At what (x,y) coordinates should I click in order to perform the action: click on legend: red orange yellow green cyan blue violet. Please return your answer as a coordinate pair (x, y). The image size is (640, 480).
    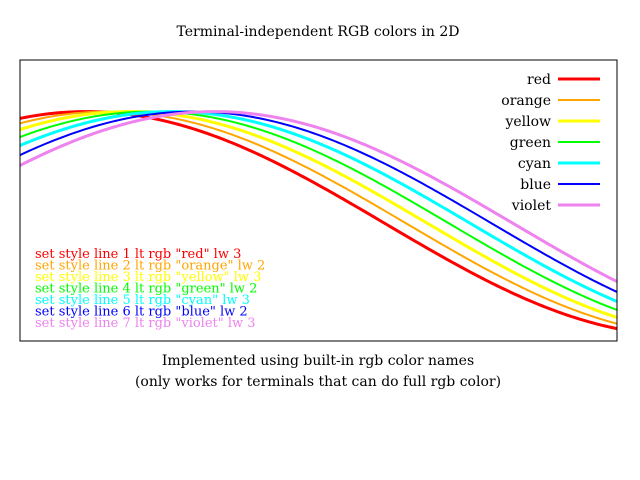
    Looking at the image, I should click on (550, 143).